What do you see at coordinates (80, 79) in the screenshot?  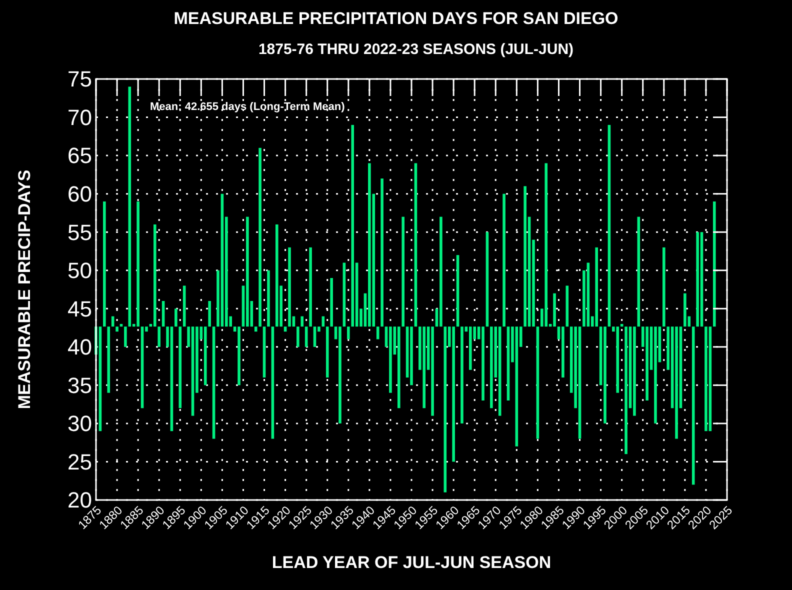 I see `y-tick-label: 75` at bounding box center [80, 79].